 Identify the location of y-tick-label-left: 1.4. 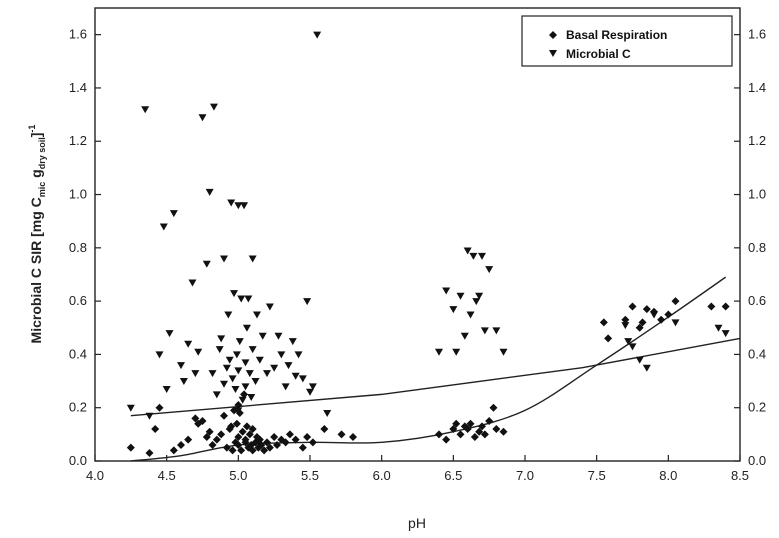
(78, 87).